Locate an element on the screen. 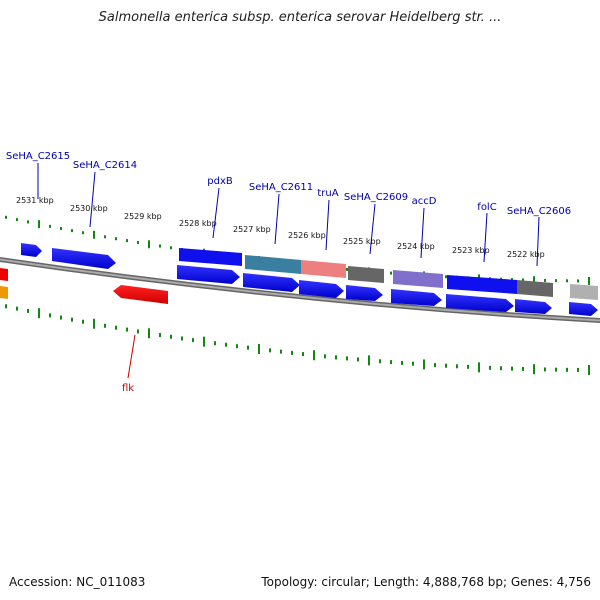 This screenshot has height=600, width=600. gene-arrow-reverse is located at coordinates (140, 294).